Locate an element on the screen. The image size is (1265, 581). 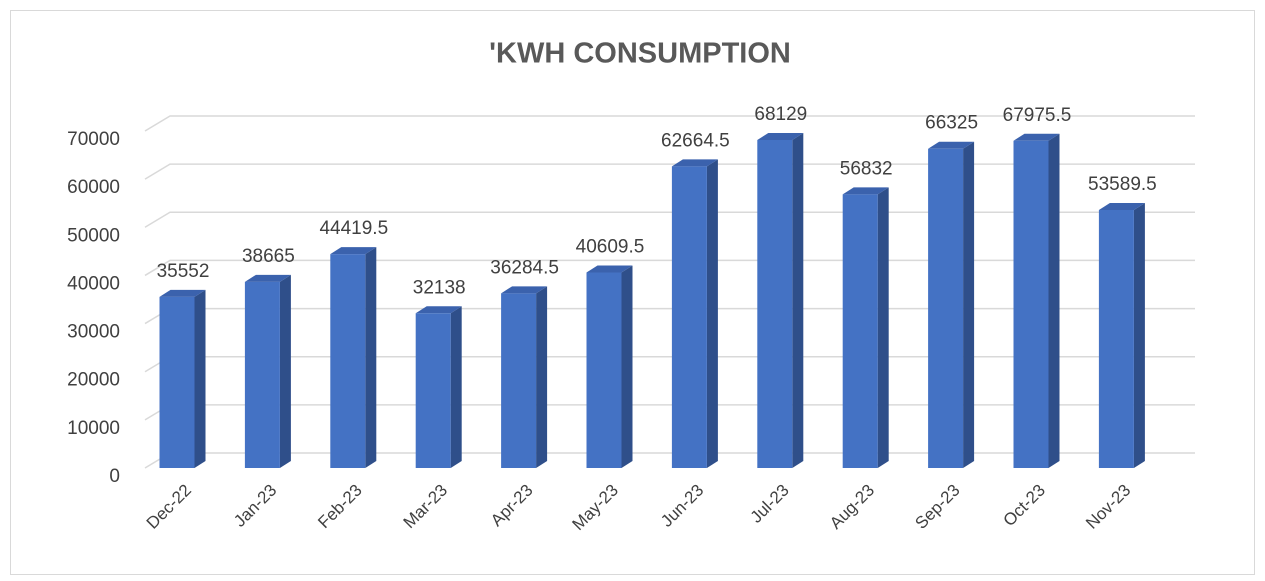
y-tick-label: 0 is located at coordinates (114, 476).